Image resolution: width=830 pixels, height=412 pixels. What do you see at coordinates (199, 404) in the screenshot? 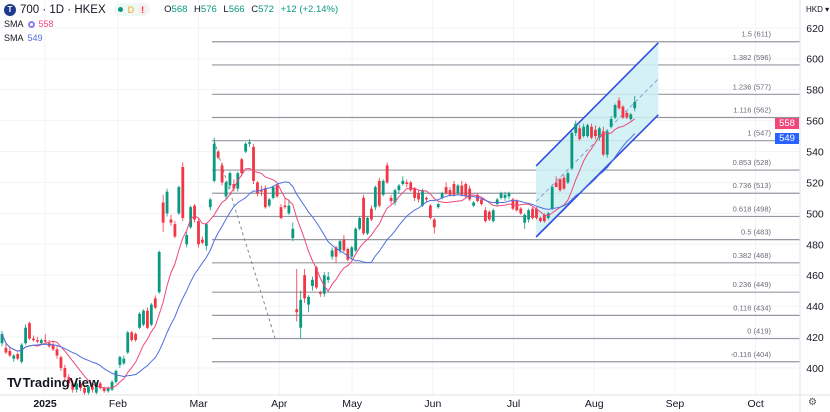
I see `time-tick-label: Mar` at bounding box center [199, 404].